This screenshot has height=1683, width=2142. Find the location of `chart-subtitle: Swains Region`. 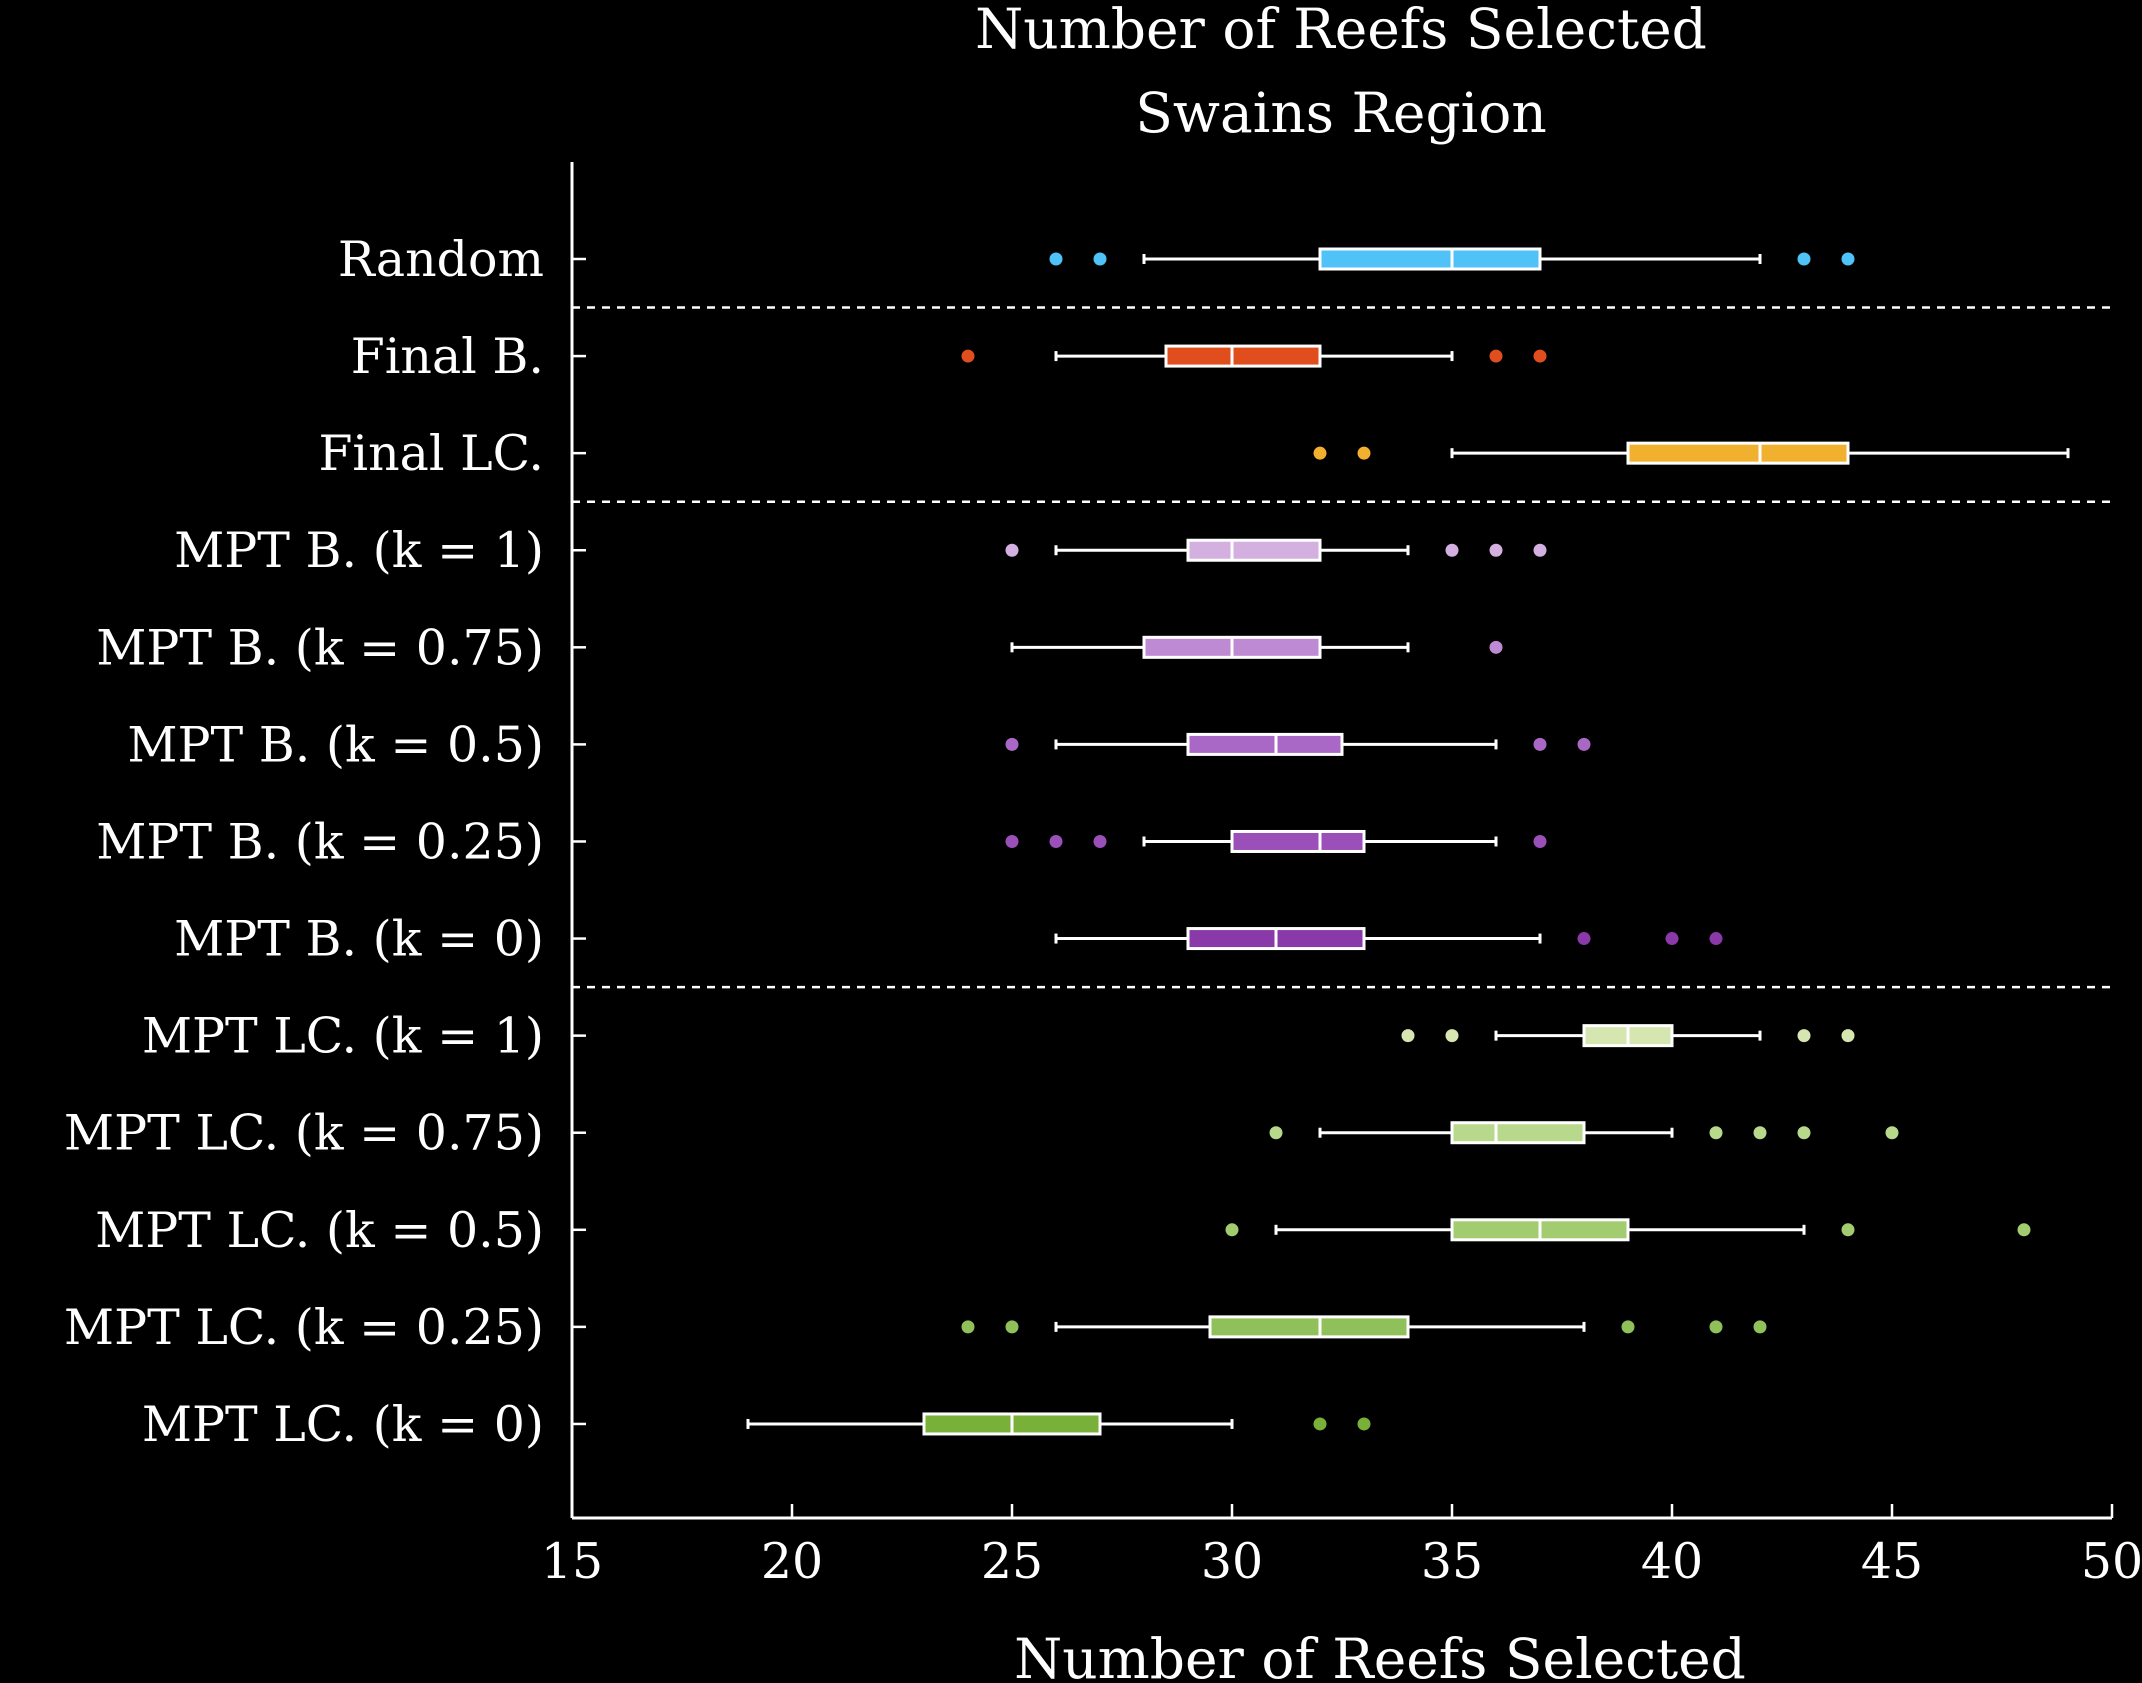

chart-subtitle: Swains Region is located at coordinates (1341, 113).